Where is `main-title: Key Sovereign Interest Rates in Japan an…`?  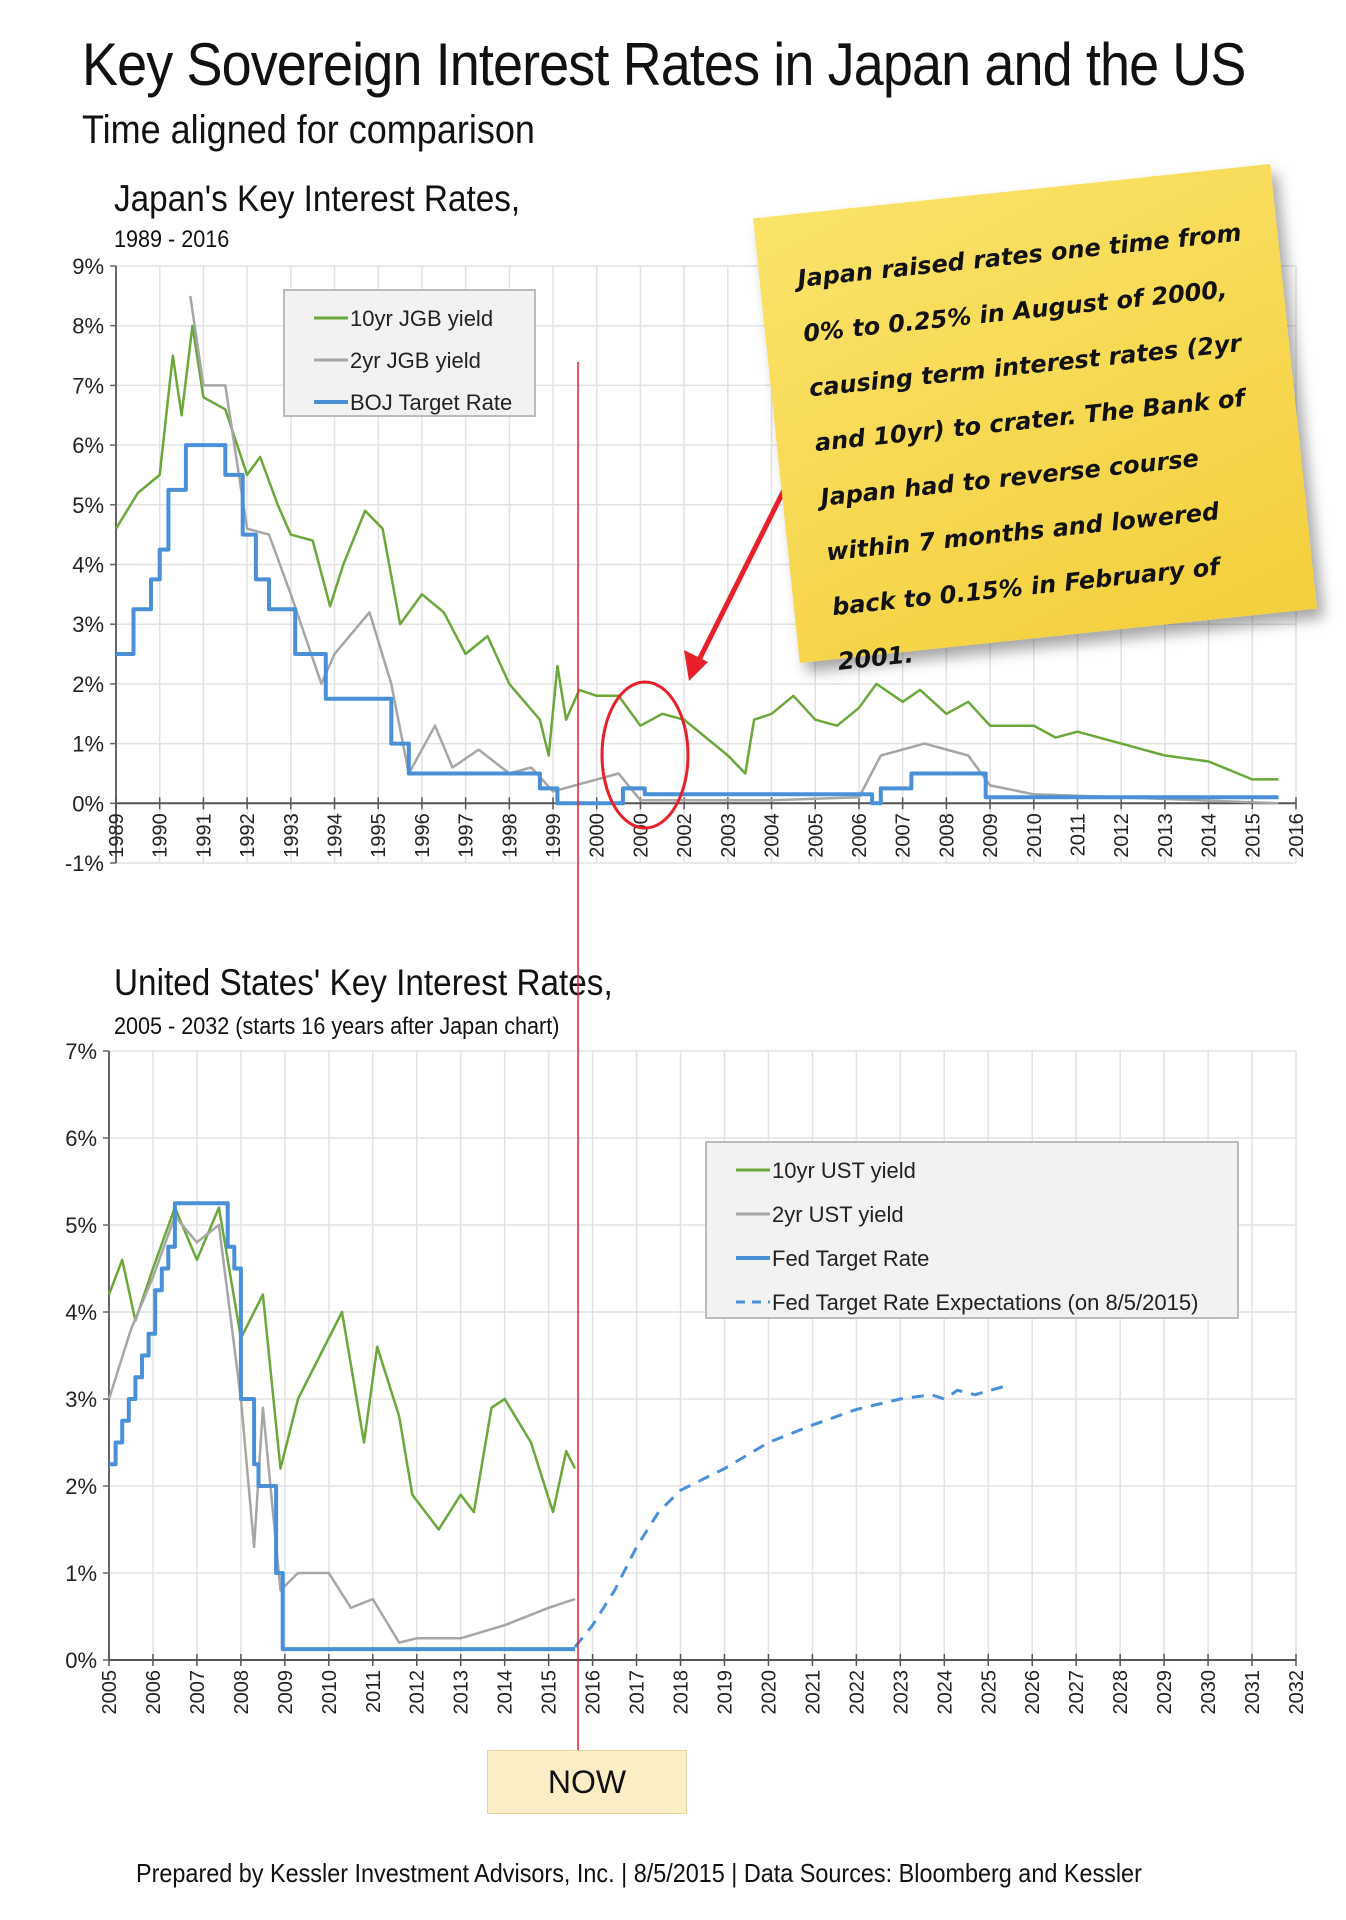 main-title: Key Sovereign Interest Rates in Japan an… is located at coordinates (664, 64).